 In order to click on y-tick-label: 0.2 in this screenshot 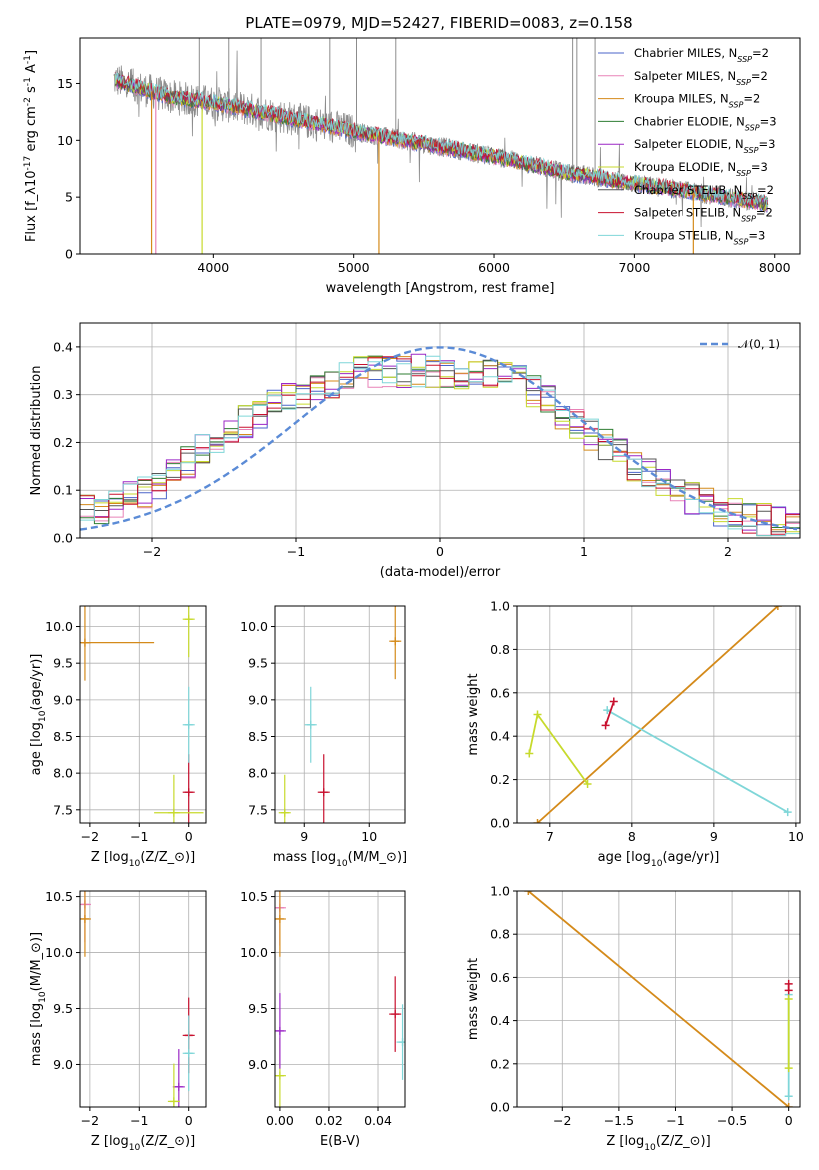, I will do `click(500, 779)`.